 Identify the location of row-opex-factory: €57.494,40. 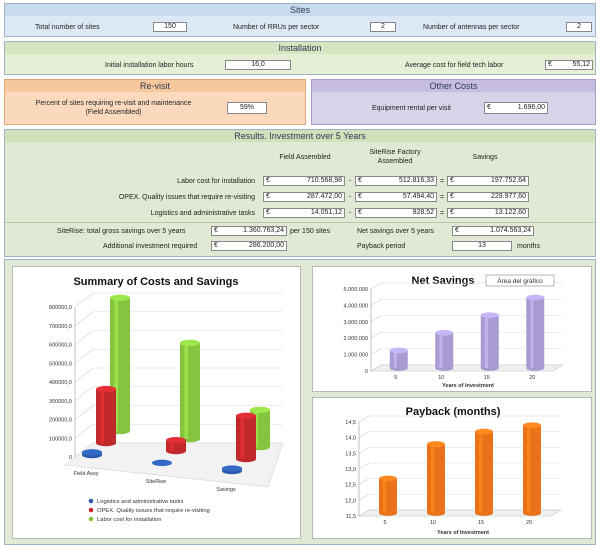
(396, 197).